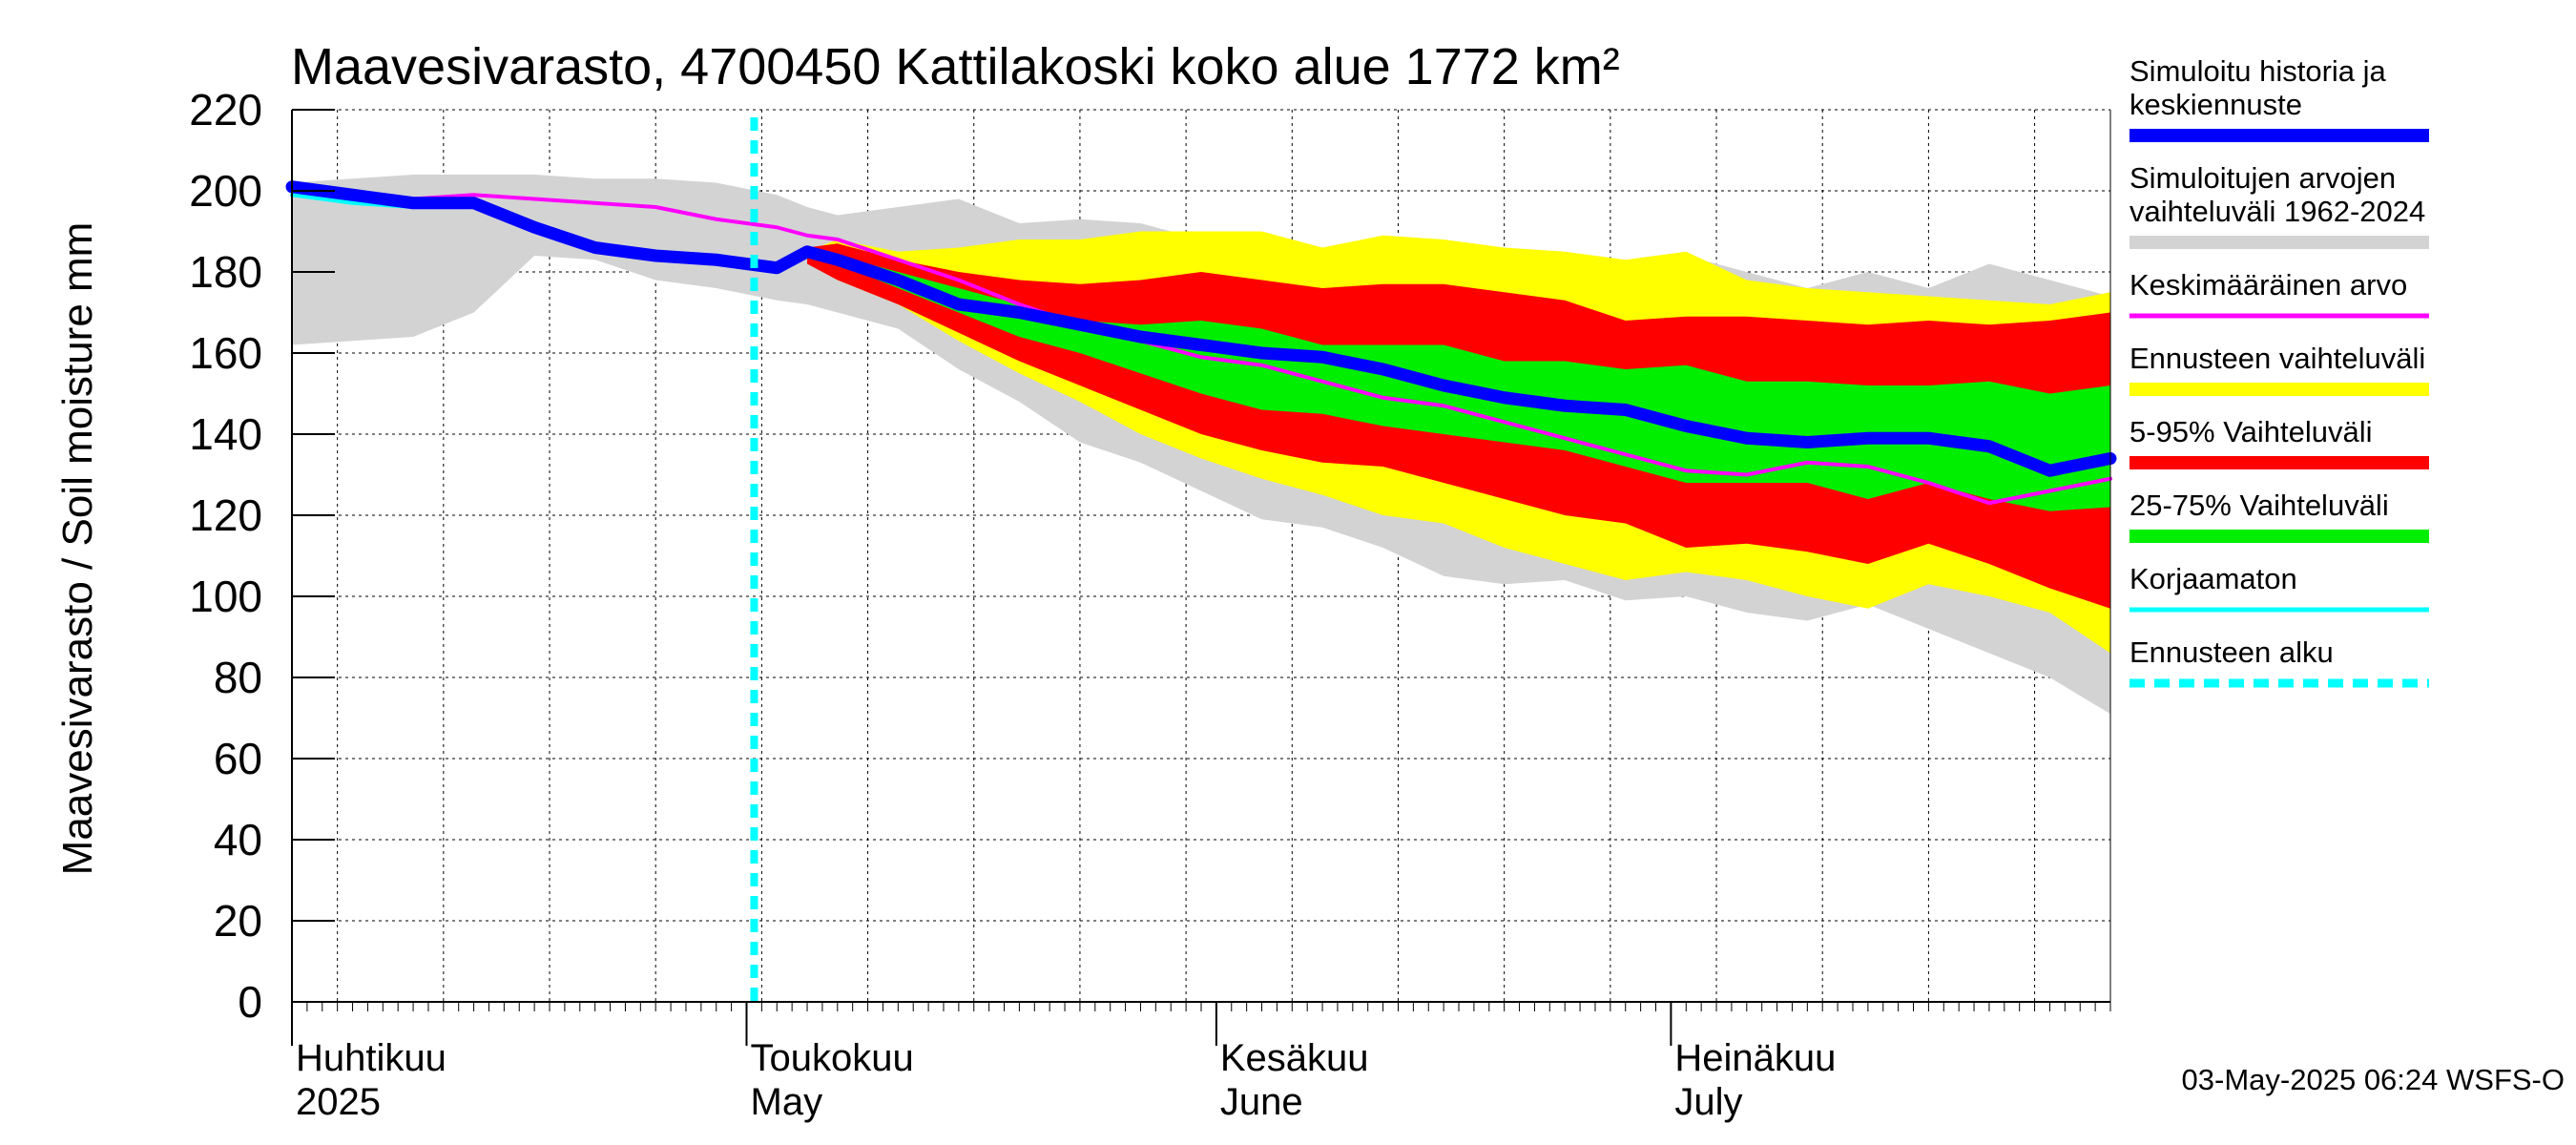 The image size is (2576, 1145). Describe the element at coordinates (2277, 358) in the screenshot. I see `legend-label-3: Ennusteen vaihteluväli` at that location.